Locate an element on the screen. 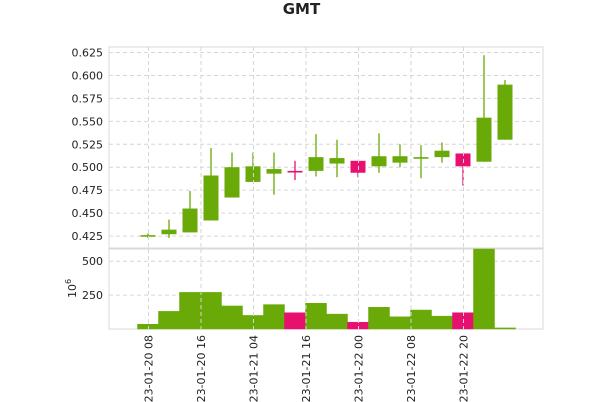  price-tick-label: 0.600 is located at coordinates (88, 75).